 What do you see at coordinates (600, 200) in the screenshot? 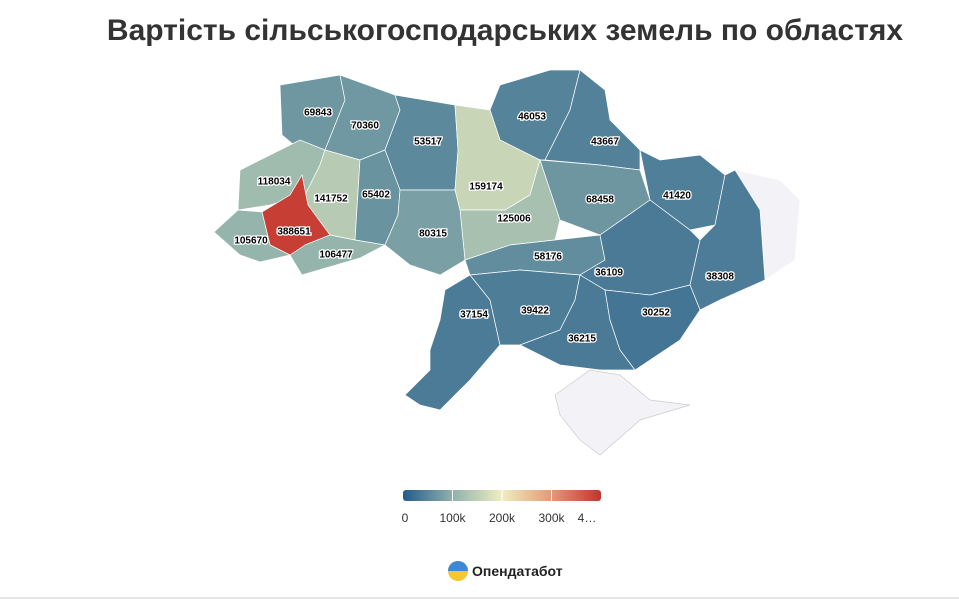
I see `value-label: 68458` at bounding box center [600, 200].